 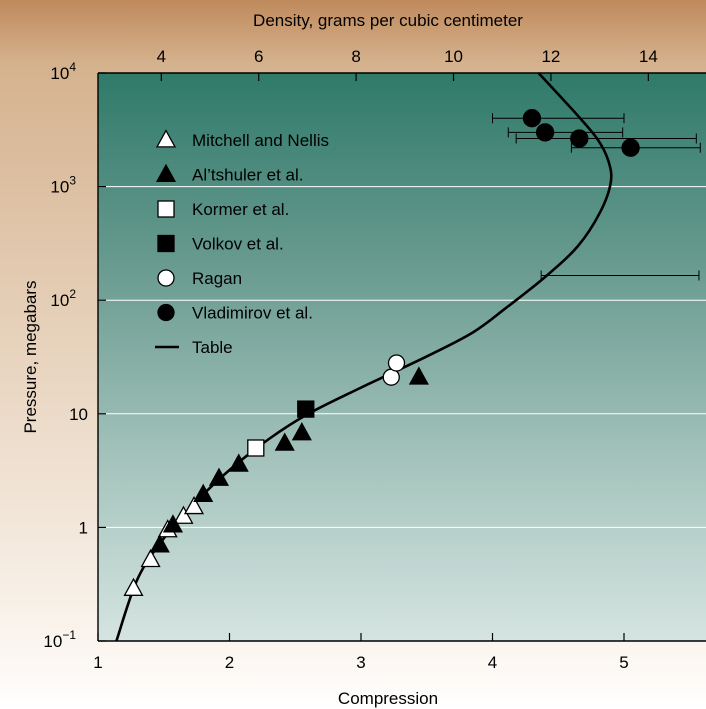 What do you see at coordinates (238, 244) in the screenshot?
I see `legend-label: Volkov et al.` at bounding box center [238, 244].